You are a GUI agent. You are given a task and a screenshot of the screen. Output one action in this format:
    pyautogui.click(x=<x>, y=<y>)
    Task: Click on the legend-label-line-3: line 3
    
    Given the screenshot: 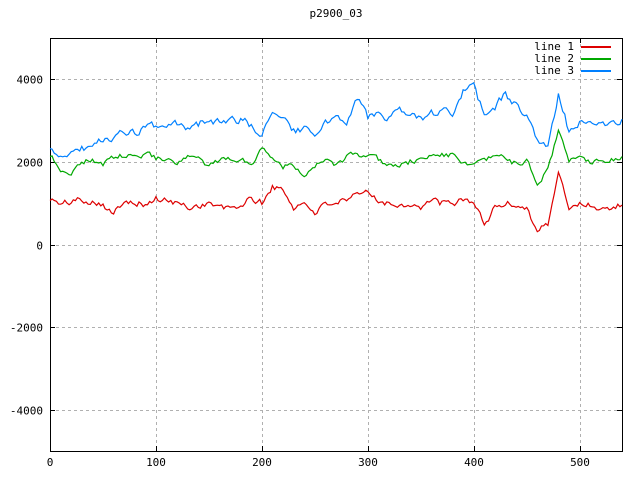 What is the action you would take?
    pyautogui.click(x=554, y=70)
    